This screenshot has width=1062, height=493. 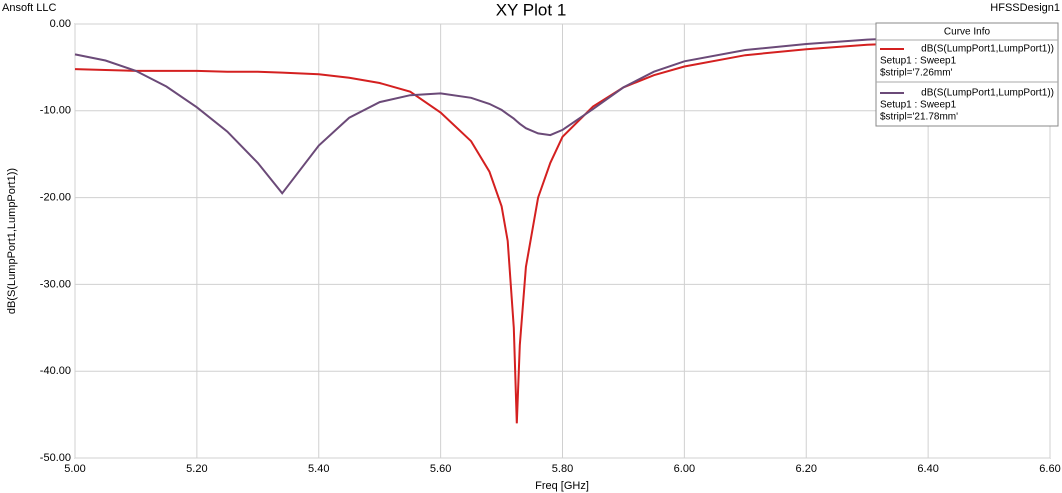 What do you see at coordinates (74, 469) in the screenshot?
I see `x-tick-label: 5.00` at bounding box center [74, 469].